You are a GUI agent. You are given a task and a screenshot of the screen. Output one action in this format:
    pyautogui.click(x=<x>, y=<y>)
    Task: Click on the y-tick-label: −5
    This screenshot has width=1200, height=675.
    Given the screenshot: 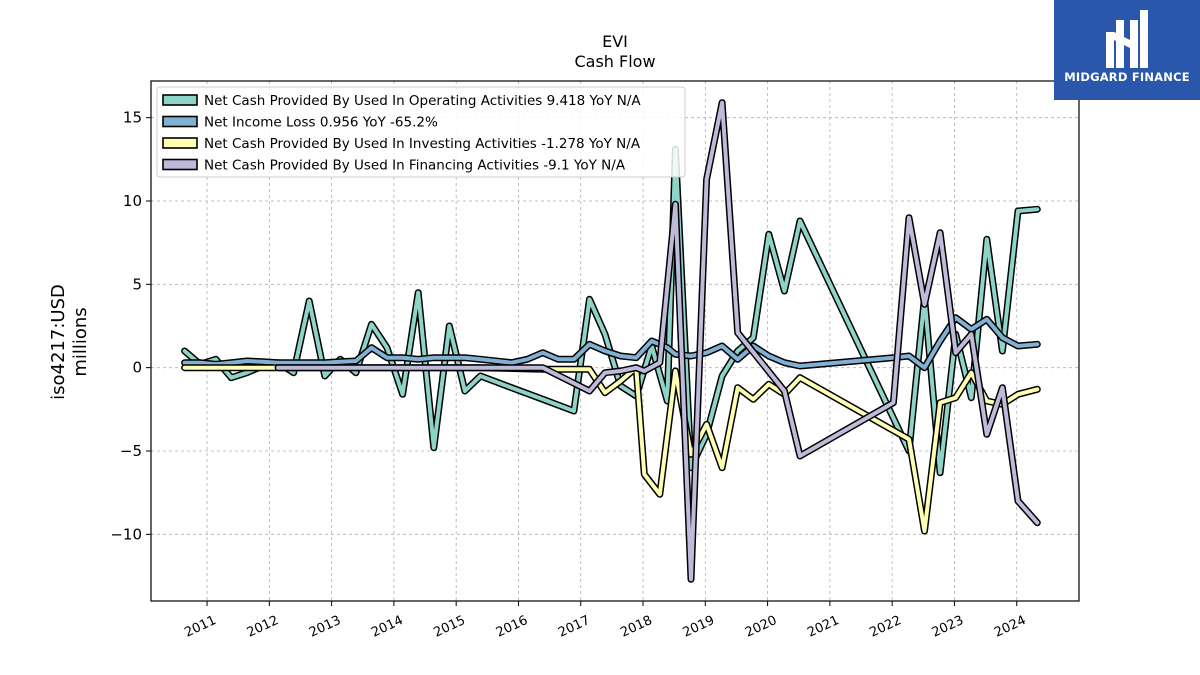 What is the action you would take?
    pyautogui.click(x=131, y=451)
    